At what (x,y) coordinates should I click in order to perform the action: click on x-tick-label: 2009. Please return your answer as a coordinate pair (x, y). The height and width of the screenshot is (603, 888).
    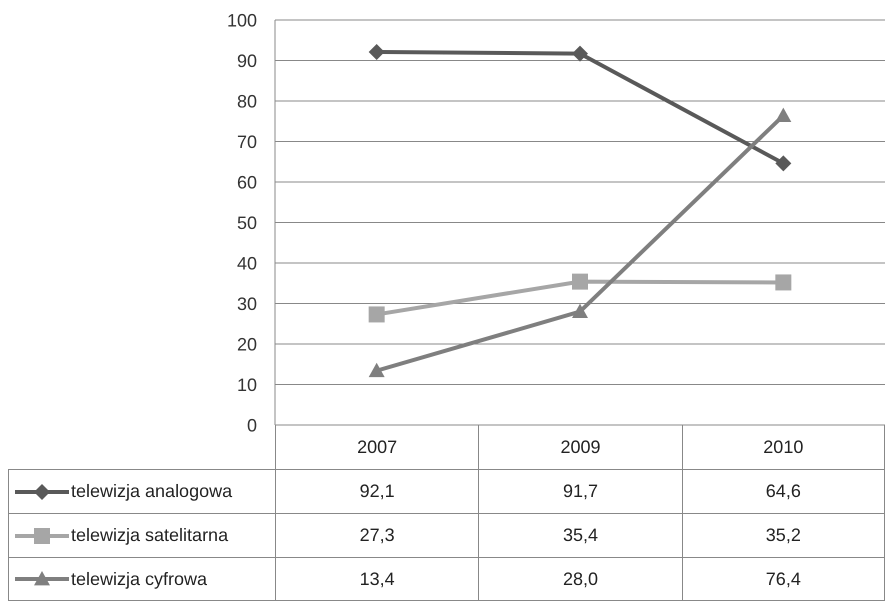
    Looking at the image, I should click on (580, 447).